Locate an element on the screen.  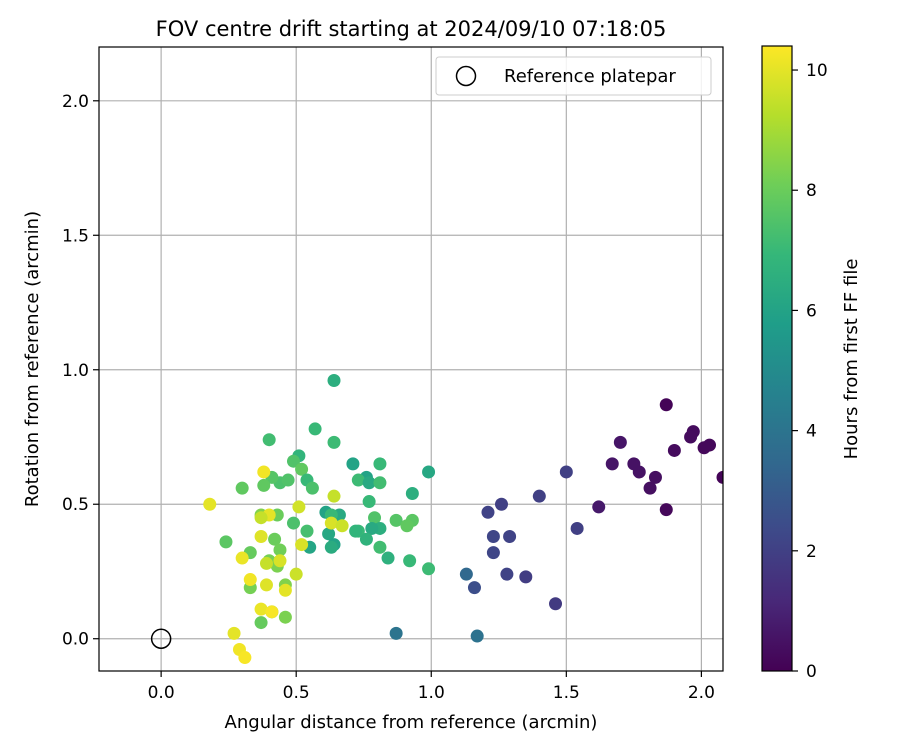
colorbar-tick-label: 6 is located at coordinates (811, 311).